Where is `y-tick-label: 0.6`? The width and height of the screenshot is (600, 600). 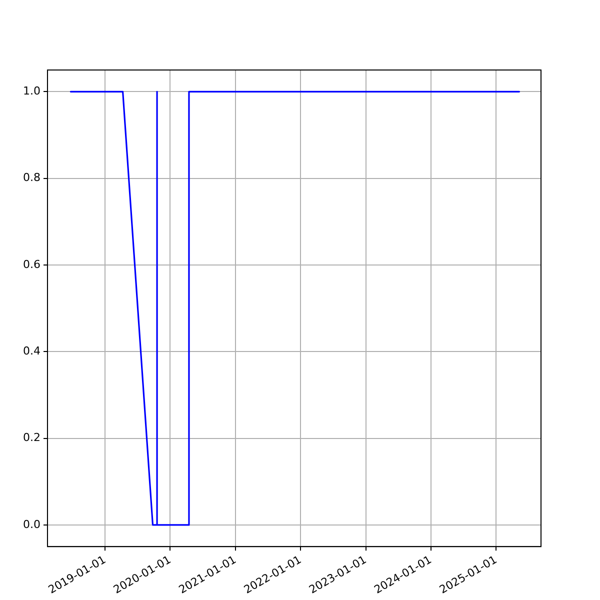 y-tick-label: 0.6 is located at coordinates (31, 264).